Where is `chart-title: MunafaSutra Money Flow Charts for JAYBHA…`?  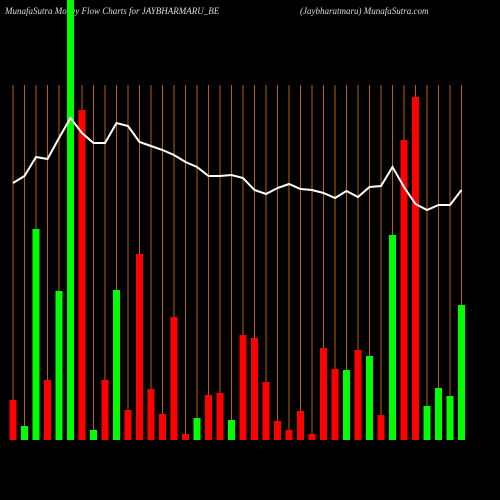 chart-title: MunafaSutra Money Flow Charts for JAYBHA… is located at coordinates (112, 11).